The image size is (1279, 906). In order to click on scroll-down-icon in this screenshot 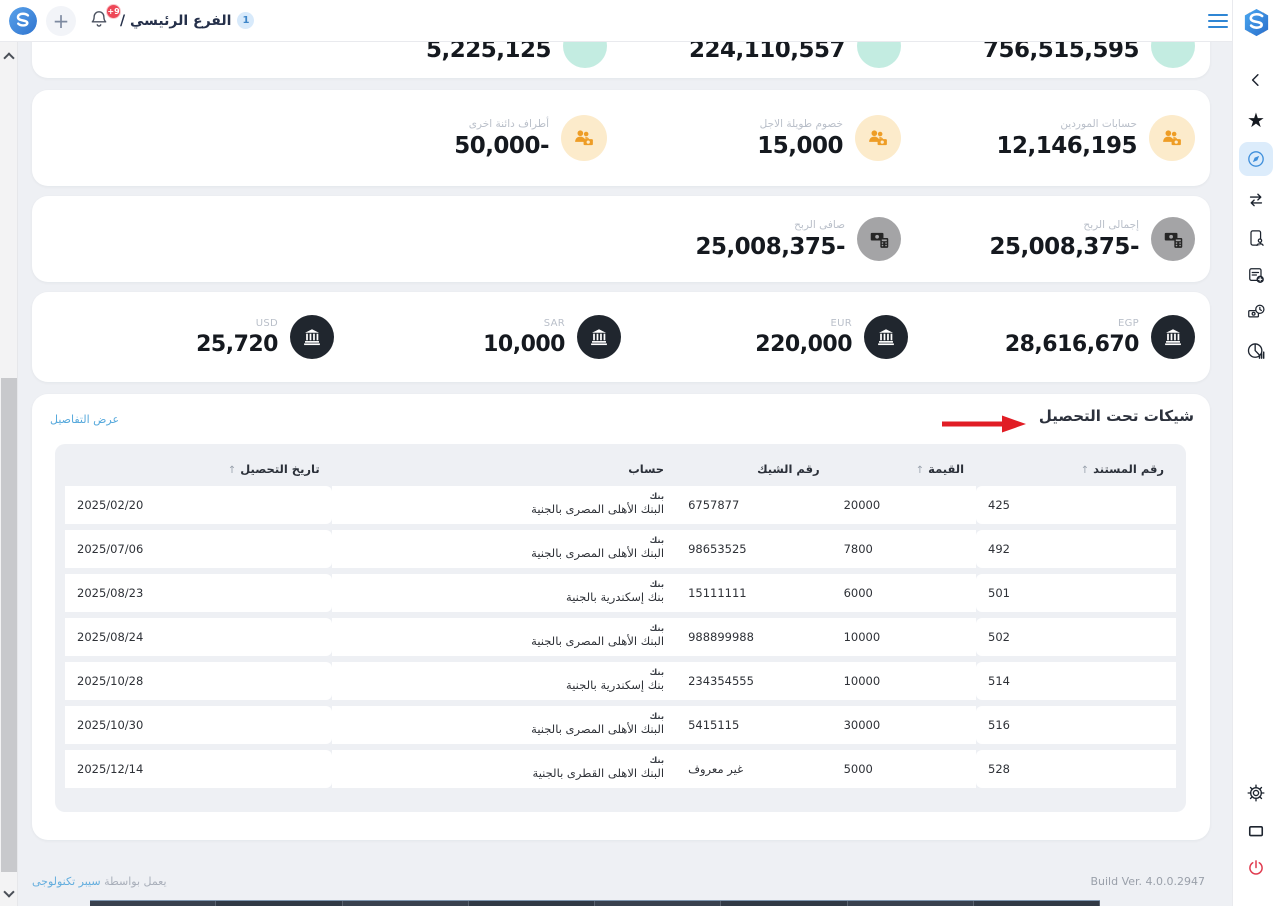, I will do `click(9, 892)`.